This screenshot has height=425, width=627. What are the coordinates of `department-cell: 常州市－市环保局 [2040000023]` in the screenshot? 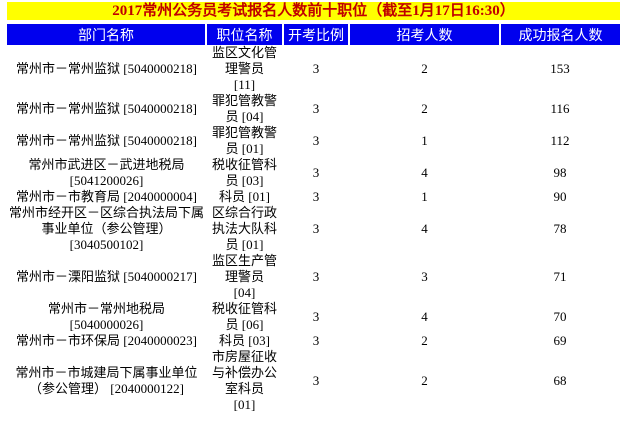 It's located at (106, 340).